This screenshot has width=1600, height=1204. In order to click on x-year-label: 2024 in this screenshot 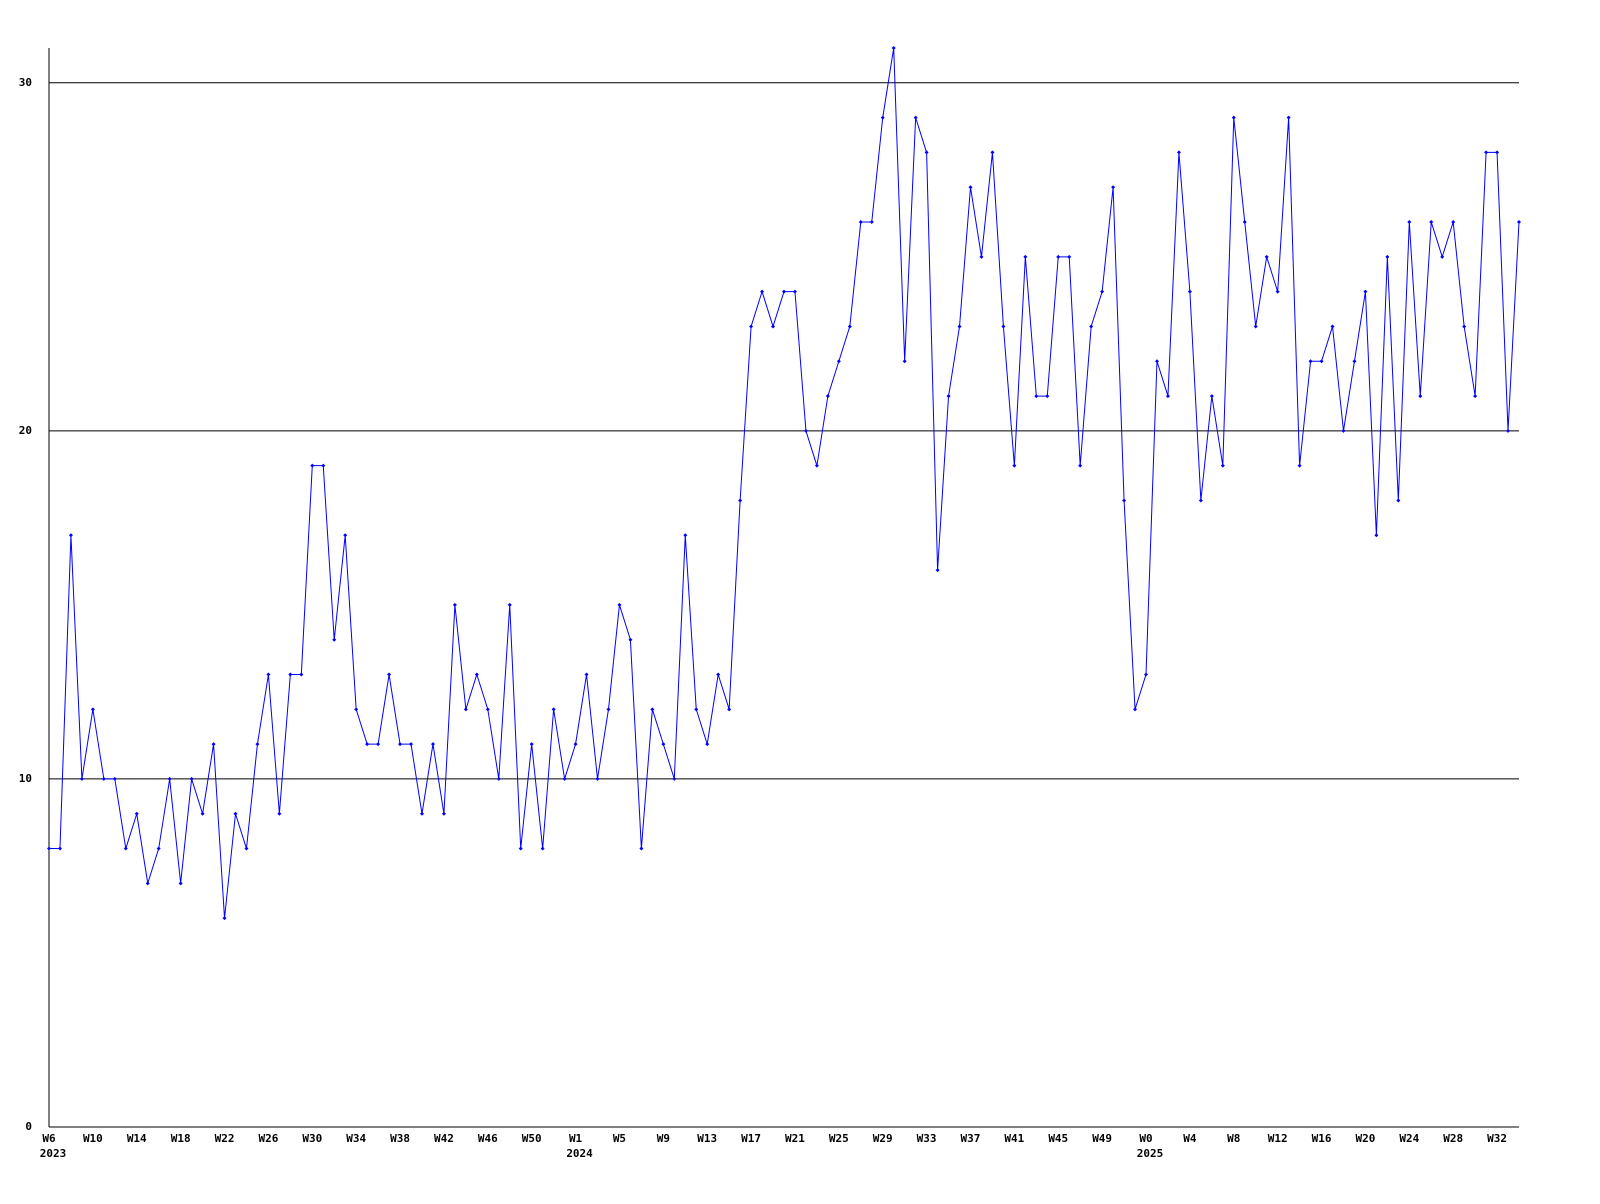, I will do `click(579, 1153)`.